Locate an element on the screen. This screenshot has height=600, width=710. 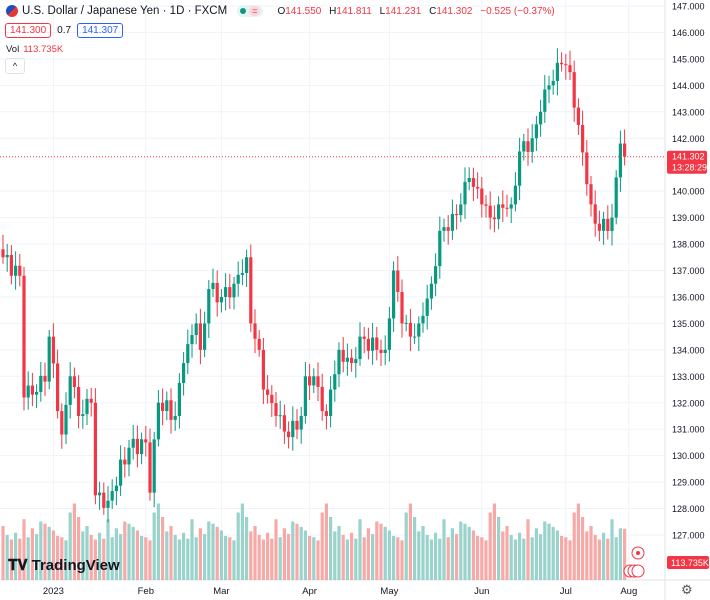
collapse-legend-button: ^ is located at coordinates (15, 66).